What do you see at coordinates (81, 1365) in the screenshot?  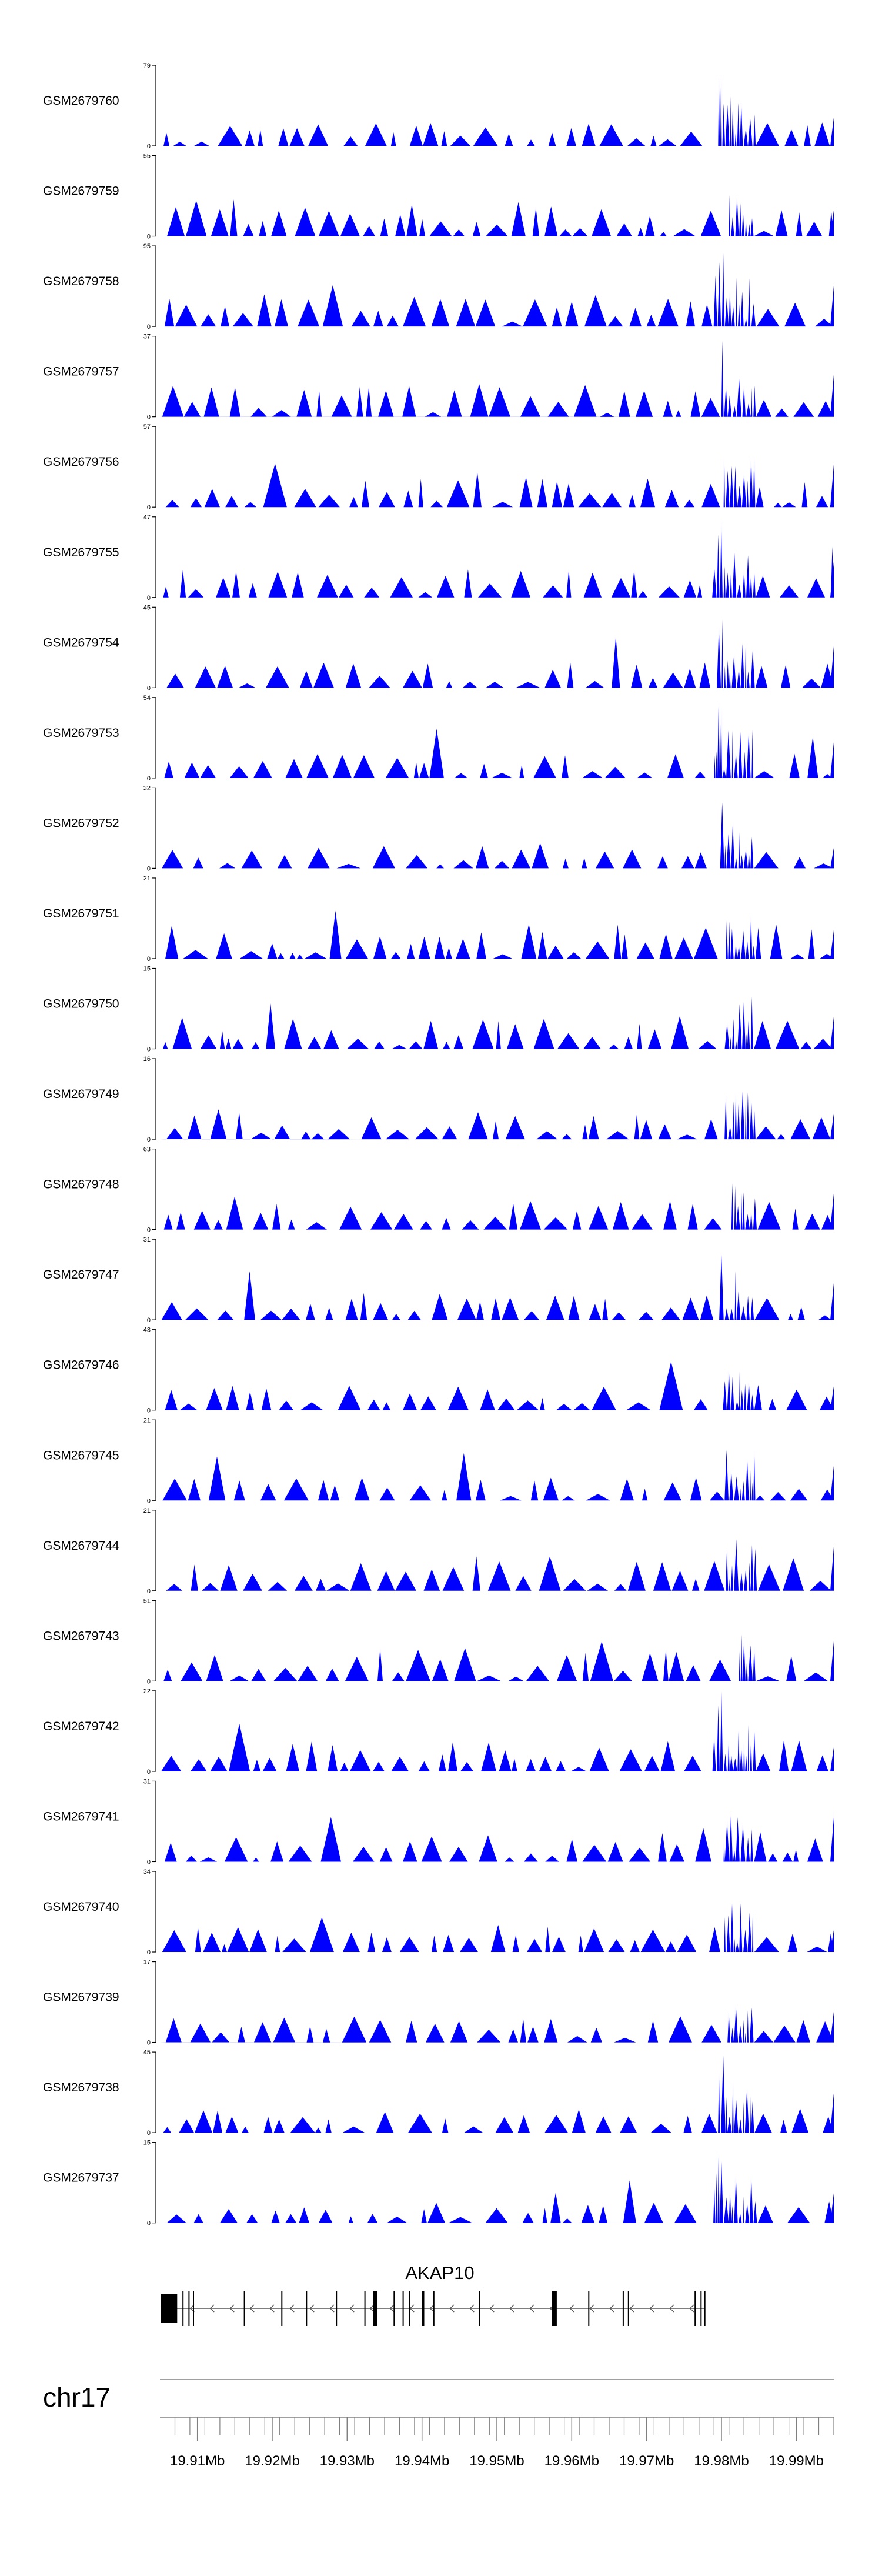 I see `track-label: GSM2679746` at bounding box center [81, 1365].